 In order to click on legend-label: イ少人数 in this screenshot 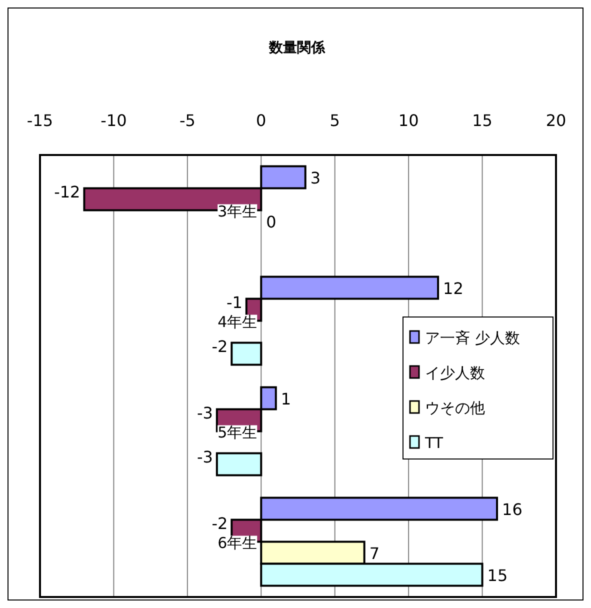, I will do `click(455, 373)`.